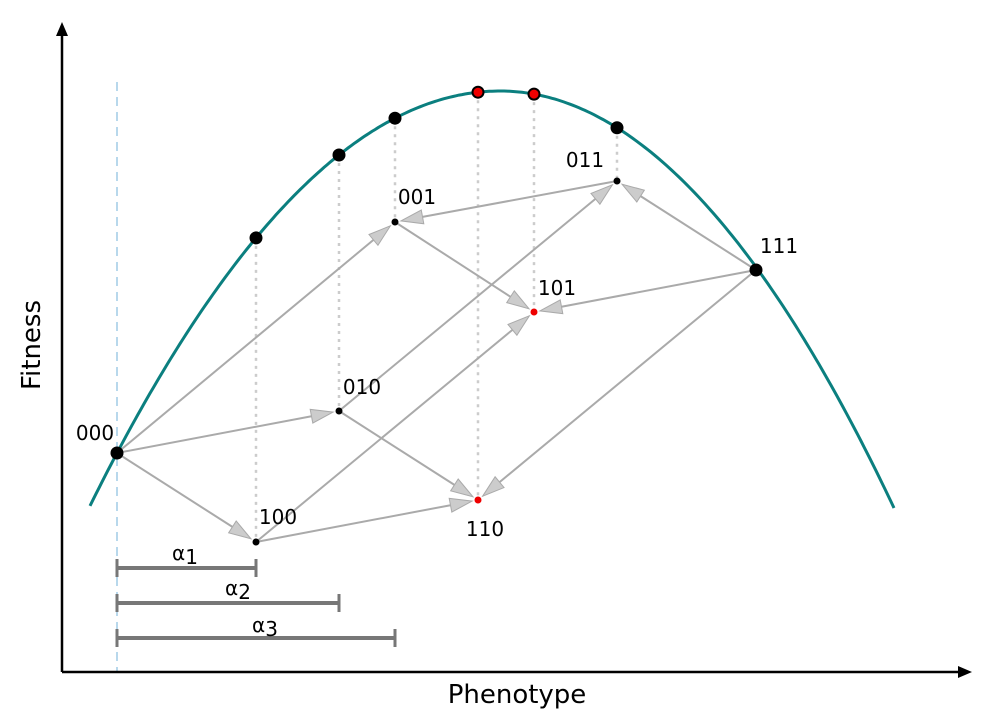 This screenshot has width=996, height=728. Describe the element at coordinates (244, 592) in the screenshot. I see `effect-subscript: 2` at that location.